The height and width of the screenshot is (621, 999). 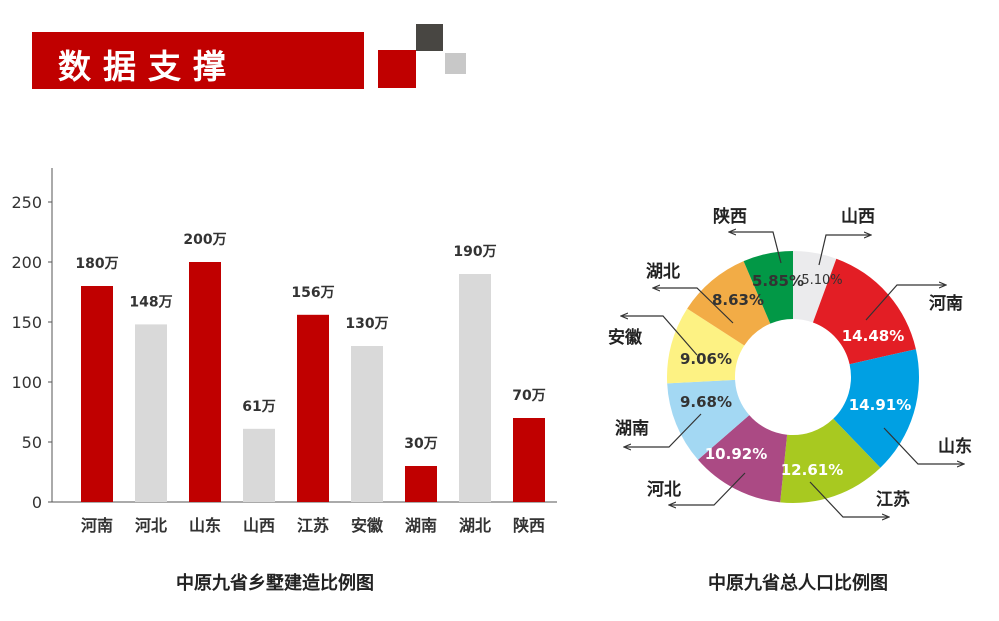 What do you see at coordinates (26, 382) in the screenshot?
I see `y-tick-label: 100` at bounding box center [26, 382].